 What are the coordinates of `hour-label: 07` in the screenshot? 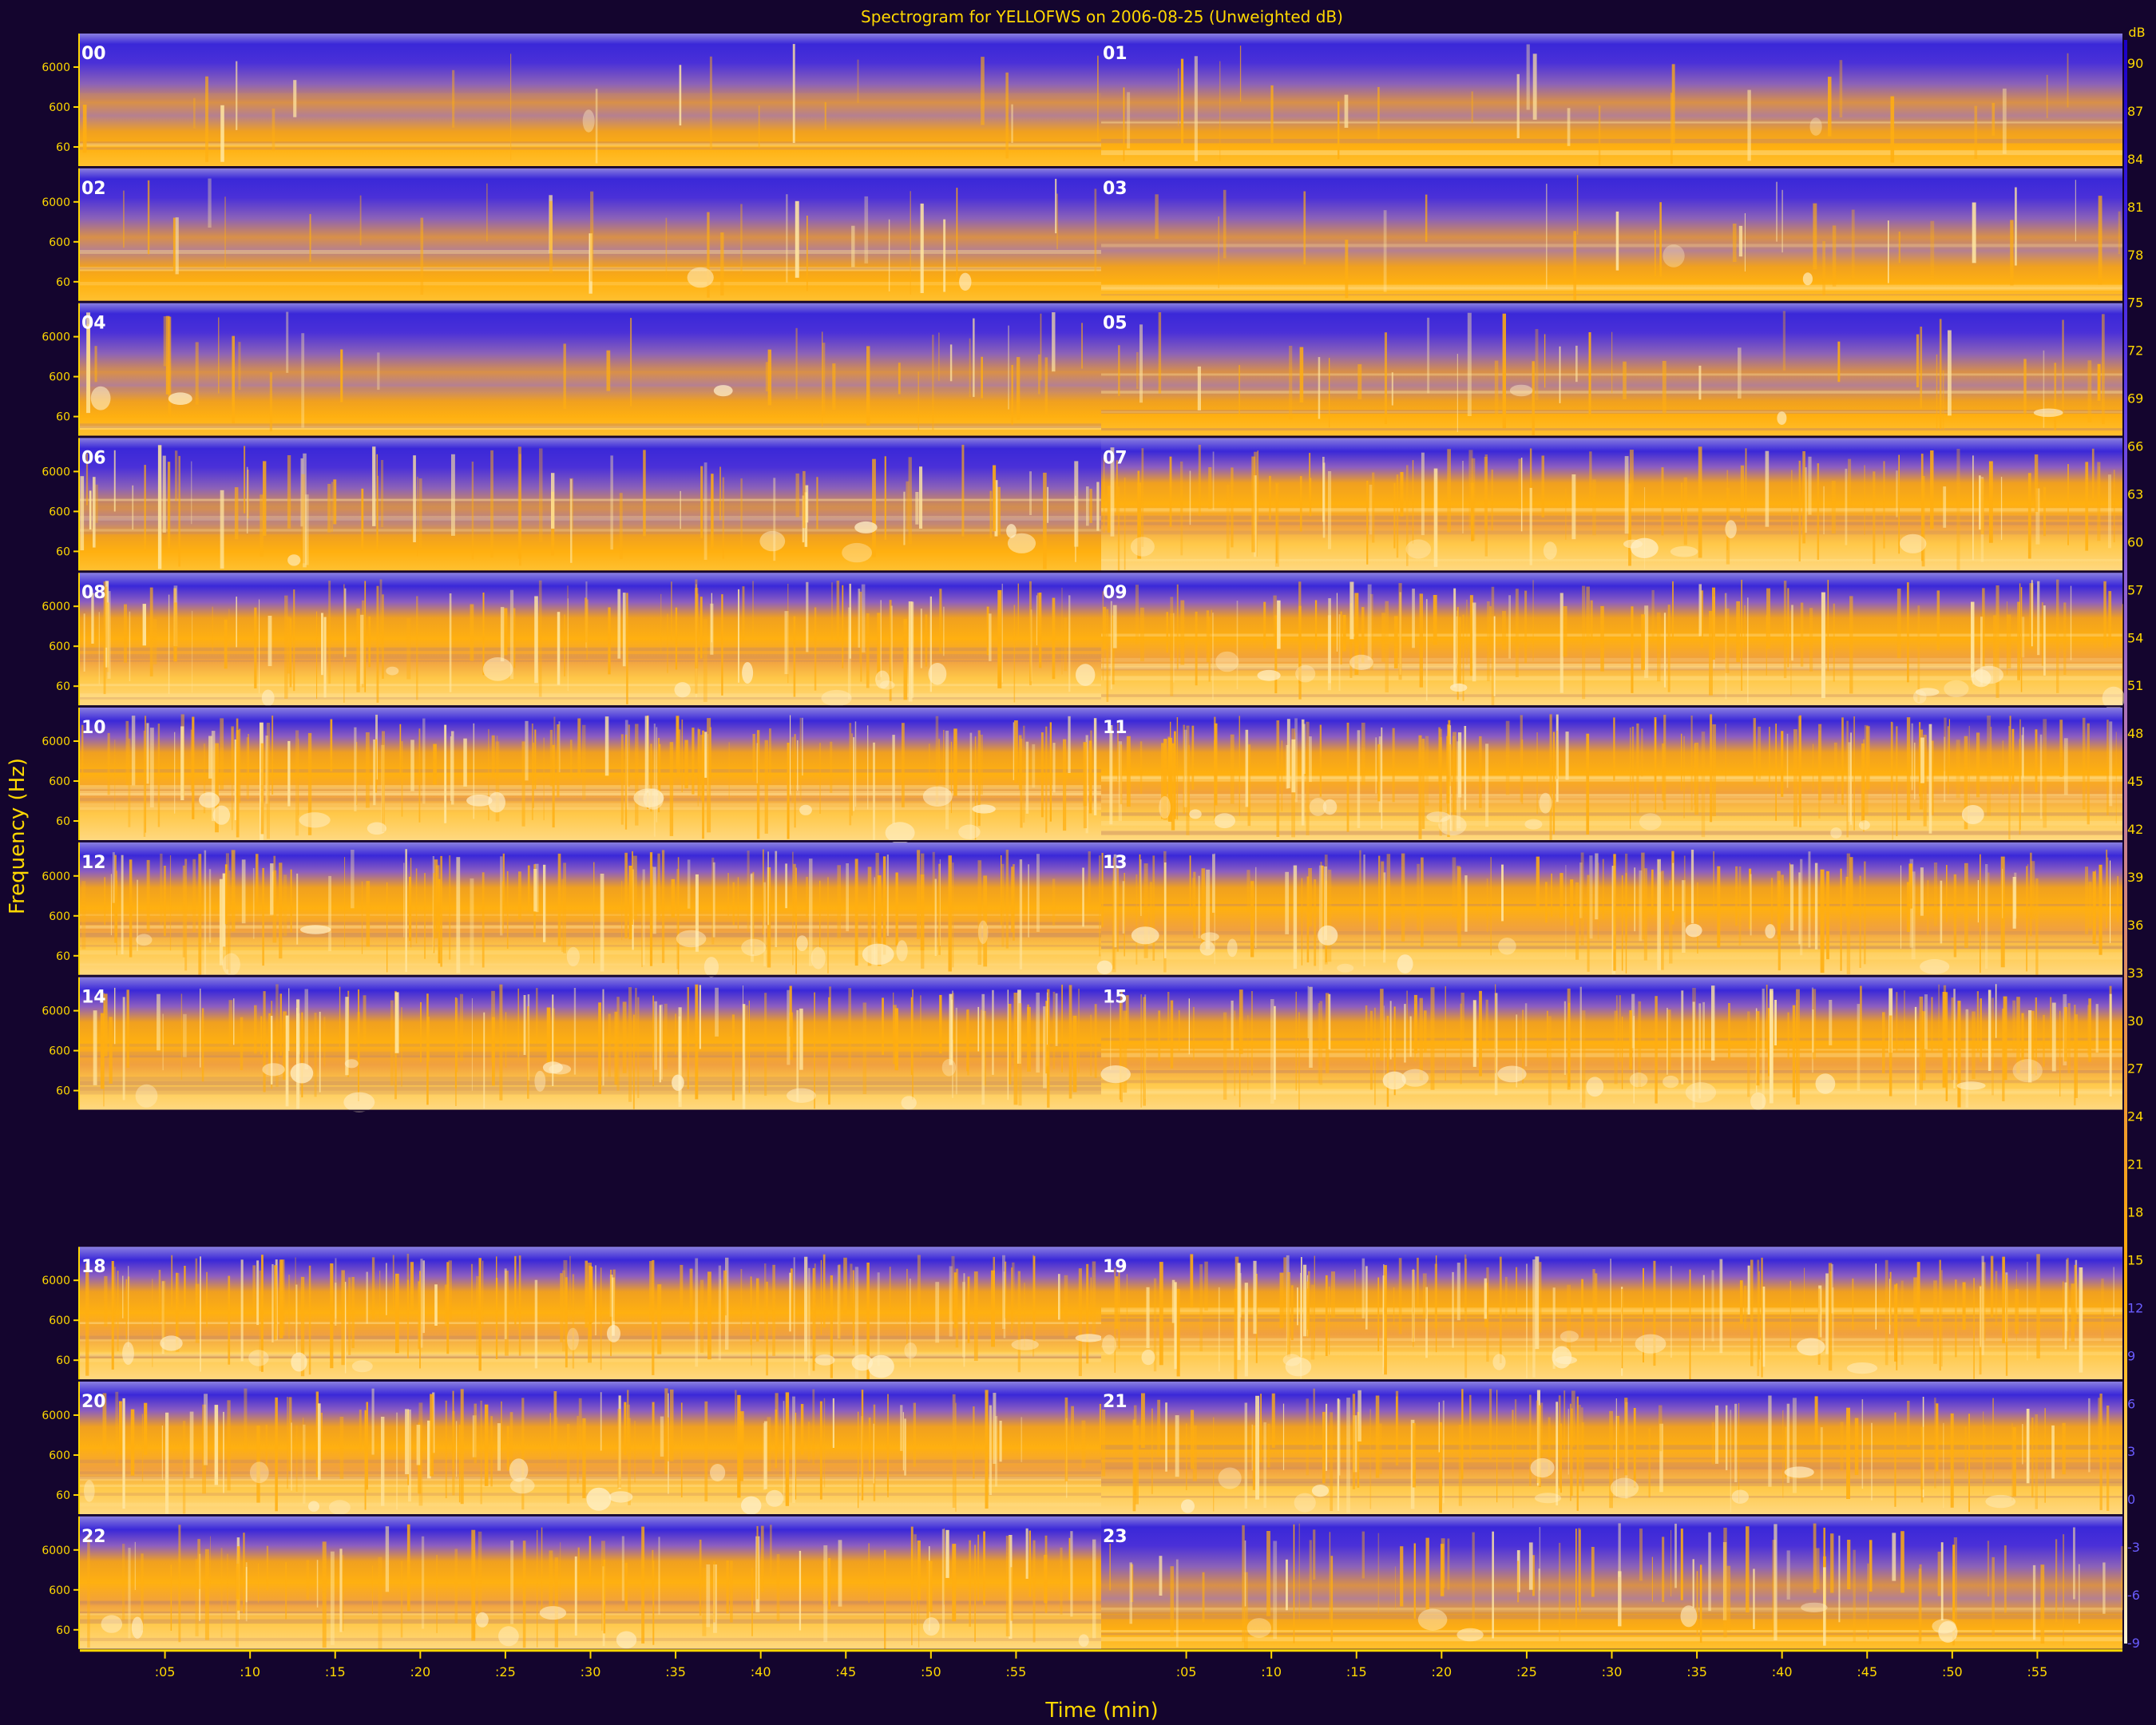 It's located at (1115, 458).